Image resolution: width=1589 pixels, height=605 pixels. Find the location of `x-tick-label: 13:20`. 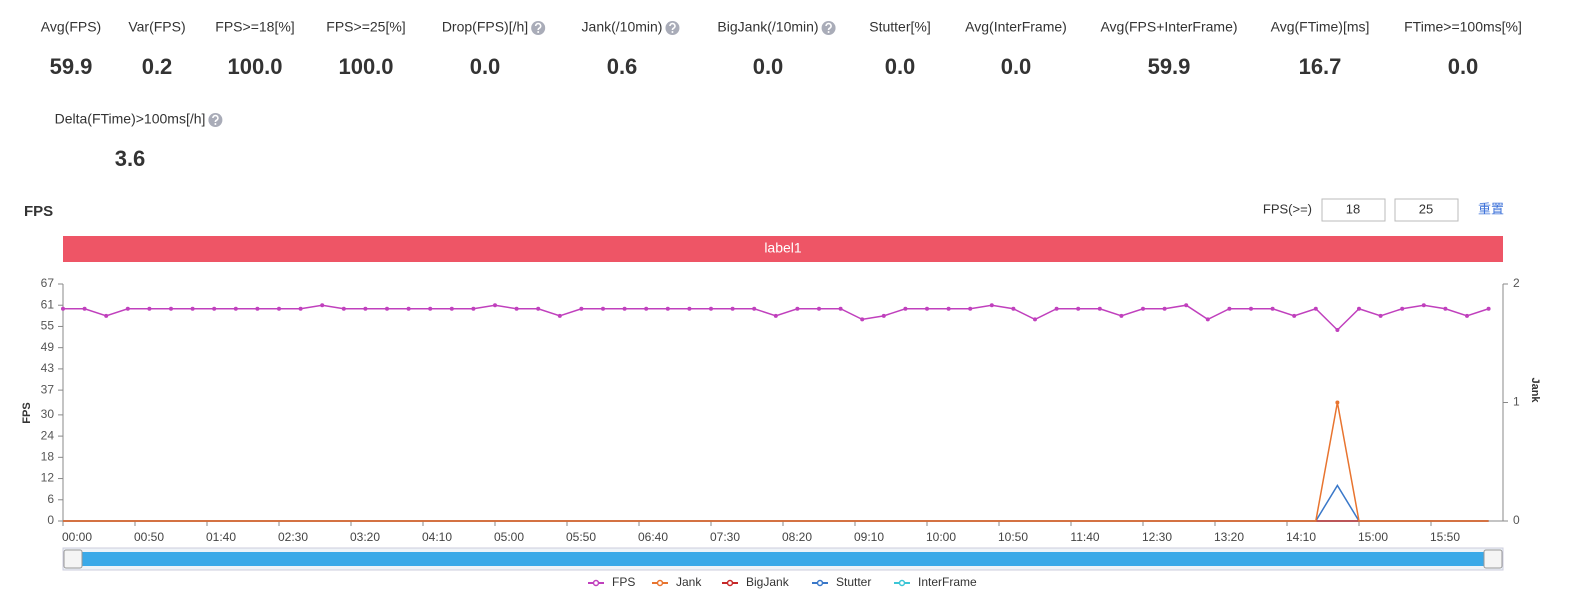

x-tick-label: 13:20 is located at coordinates (1229, 537).